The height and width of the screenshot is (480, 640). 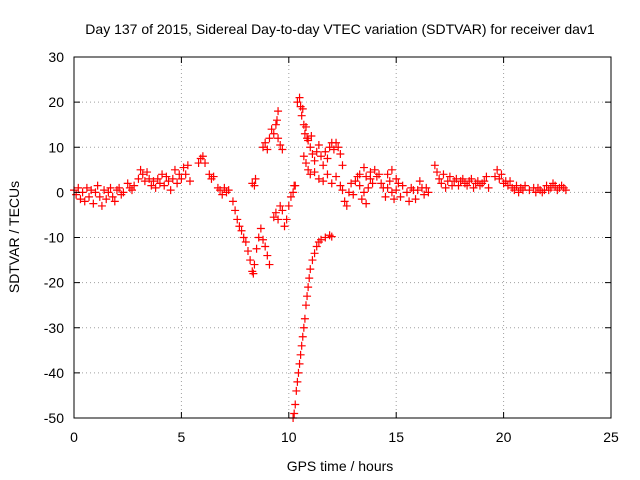 What do you see at coordinates (340, 466) in the screenshot?
I see `x-axis-label: GPS time / hours` at bounding box center [340, 466].